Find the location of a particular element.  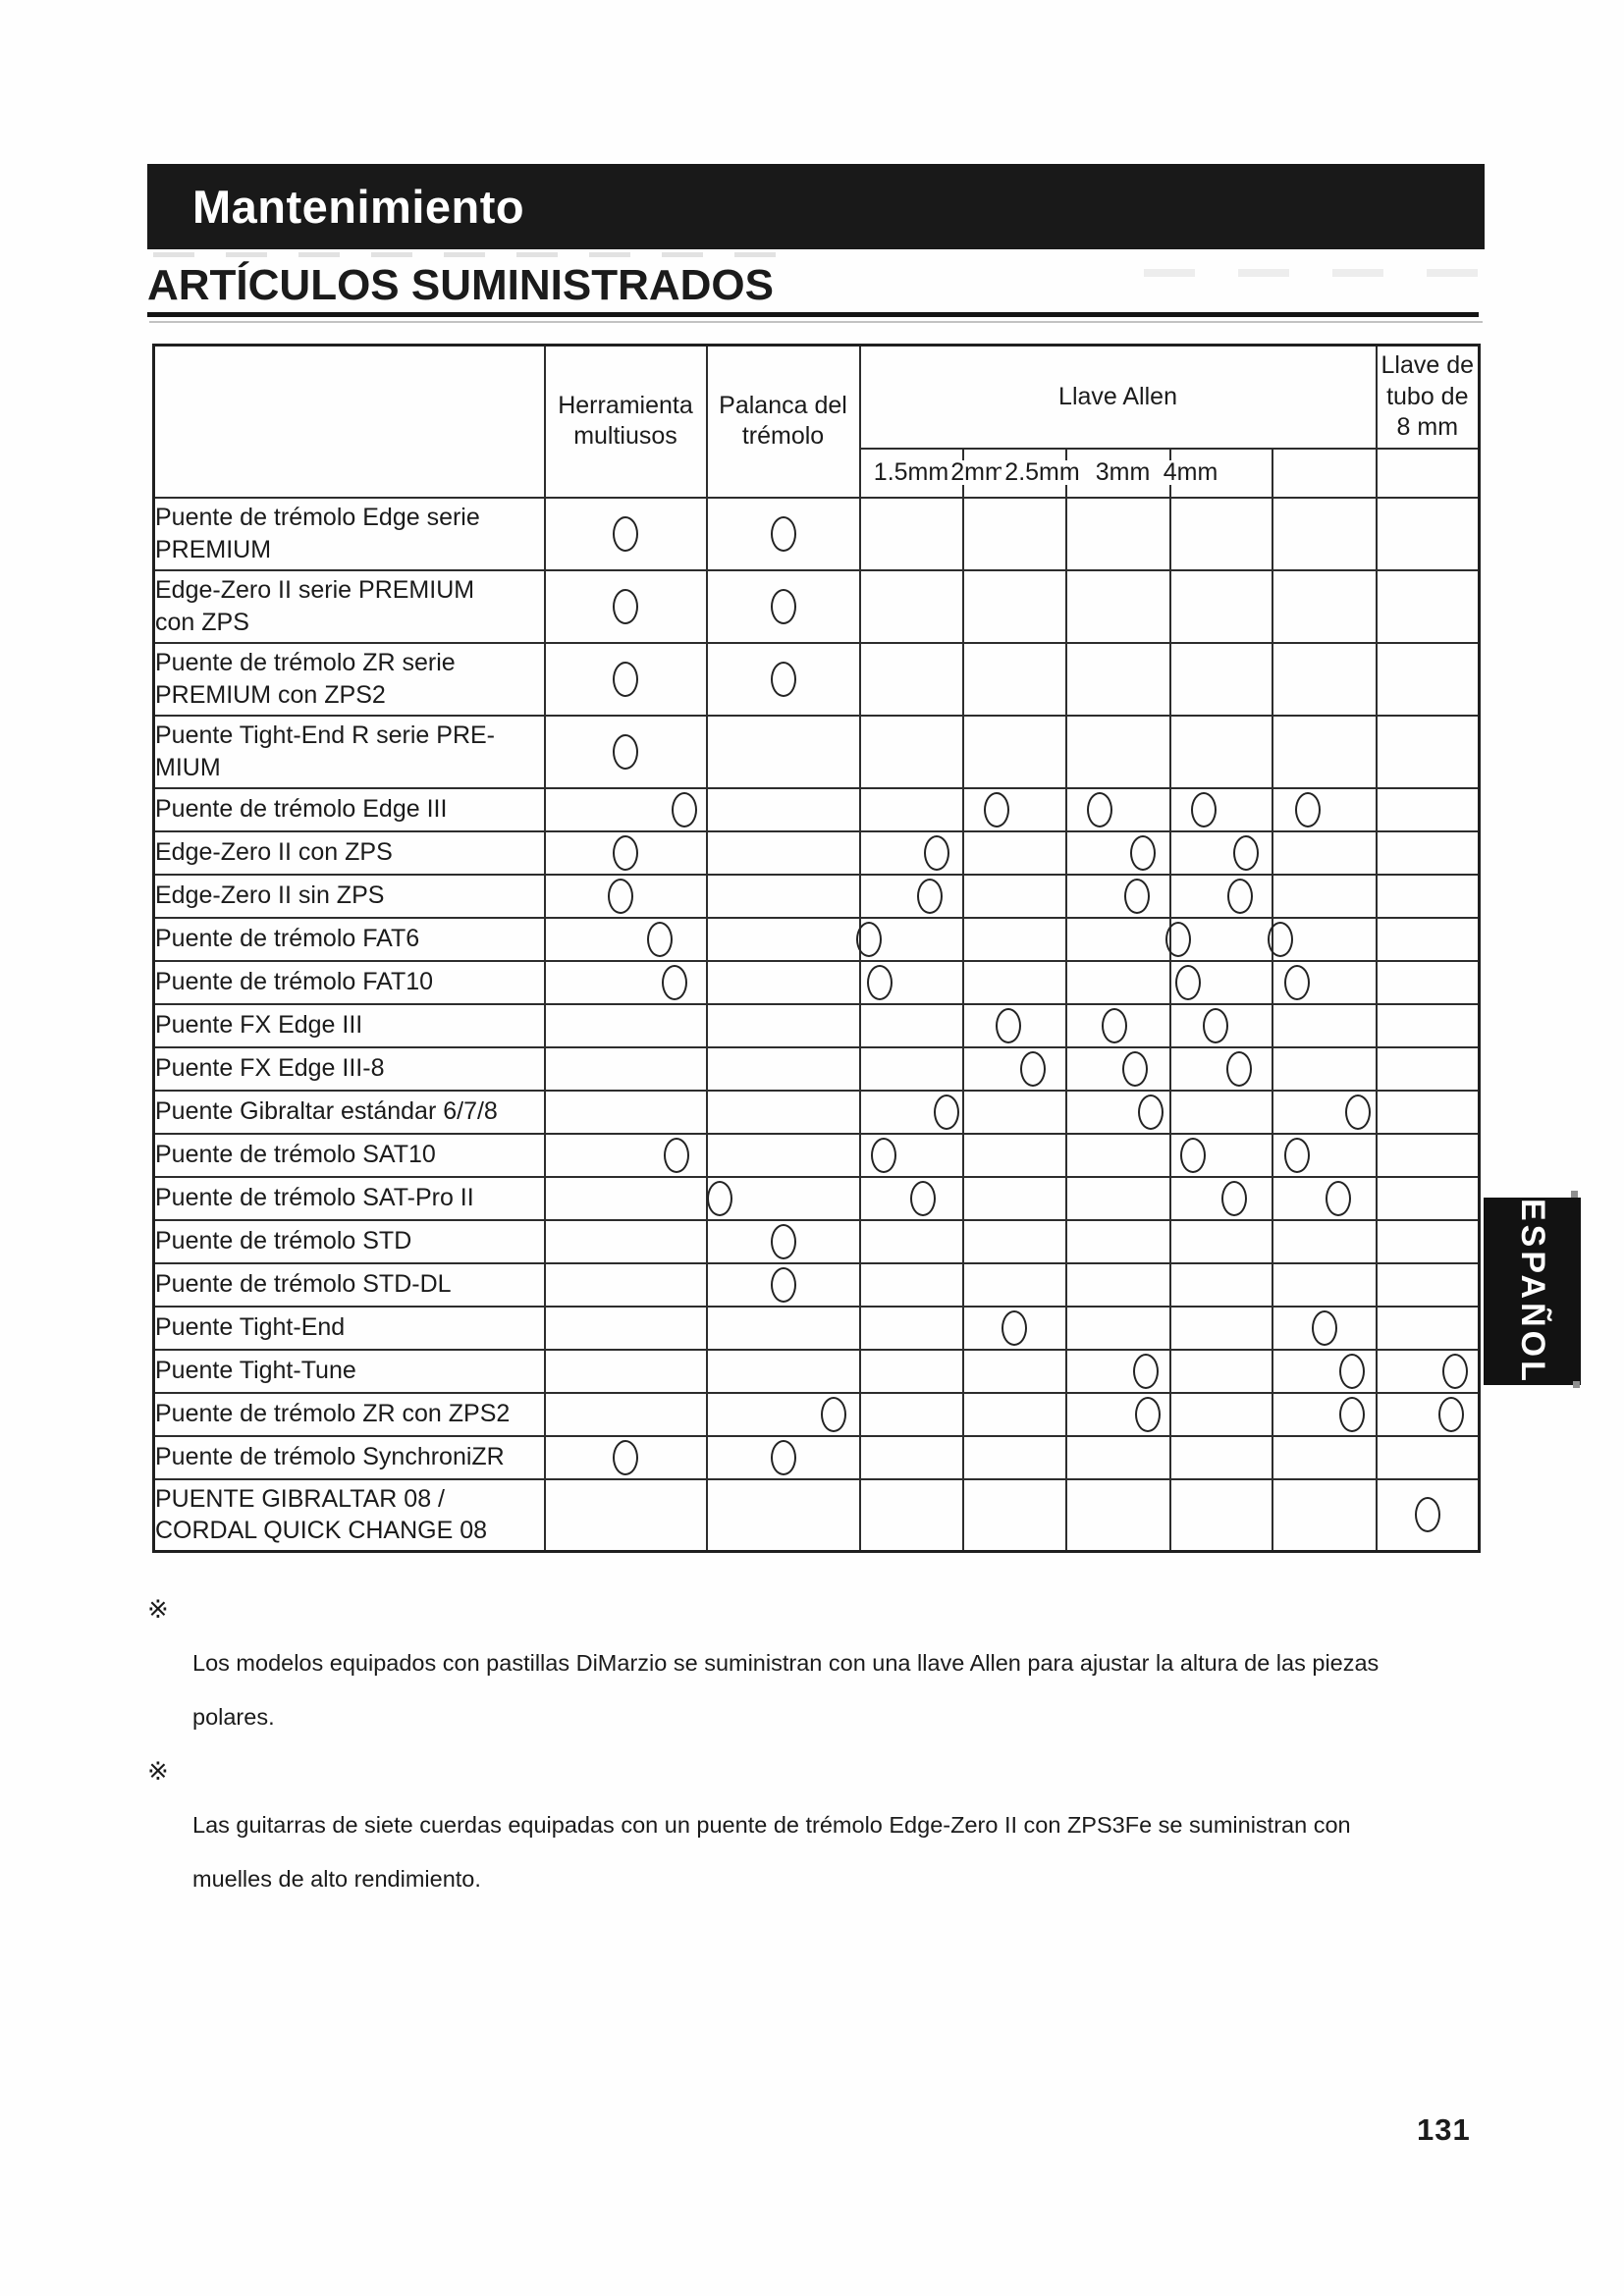

col-subheader-socket-empty is located at coordinates (1428, 473).